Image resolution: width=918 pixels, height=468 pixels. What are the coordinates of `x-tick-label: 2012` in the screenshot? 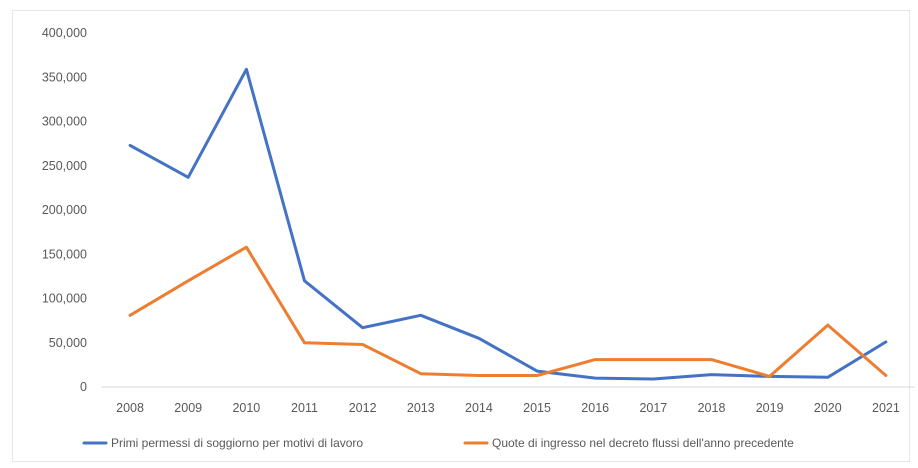 It's located at (363, 408).